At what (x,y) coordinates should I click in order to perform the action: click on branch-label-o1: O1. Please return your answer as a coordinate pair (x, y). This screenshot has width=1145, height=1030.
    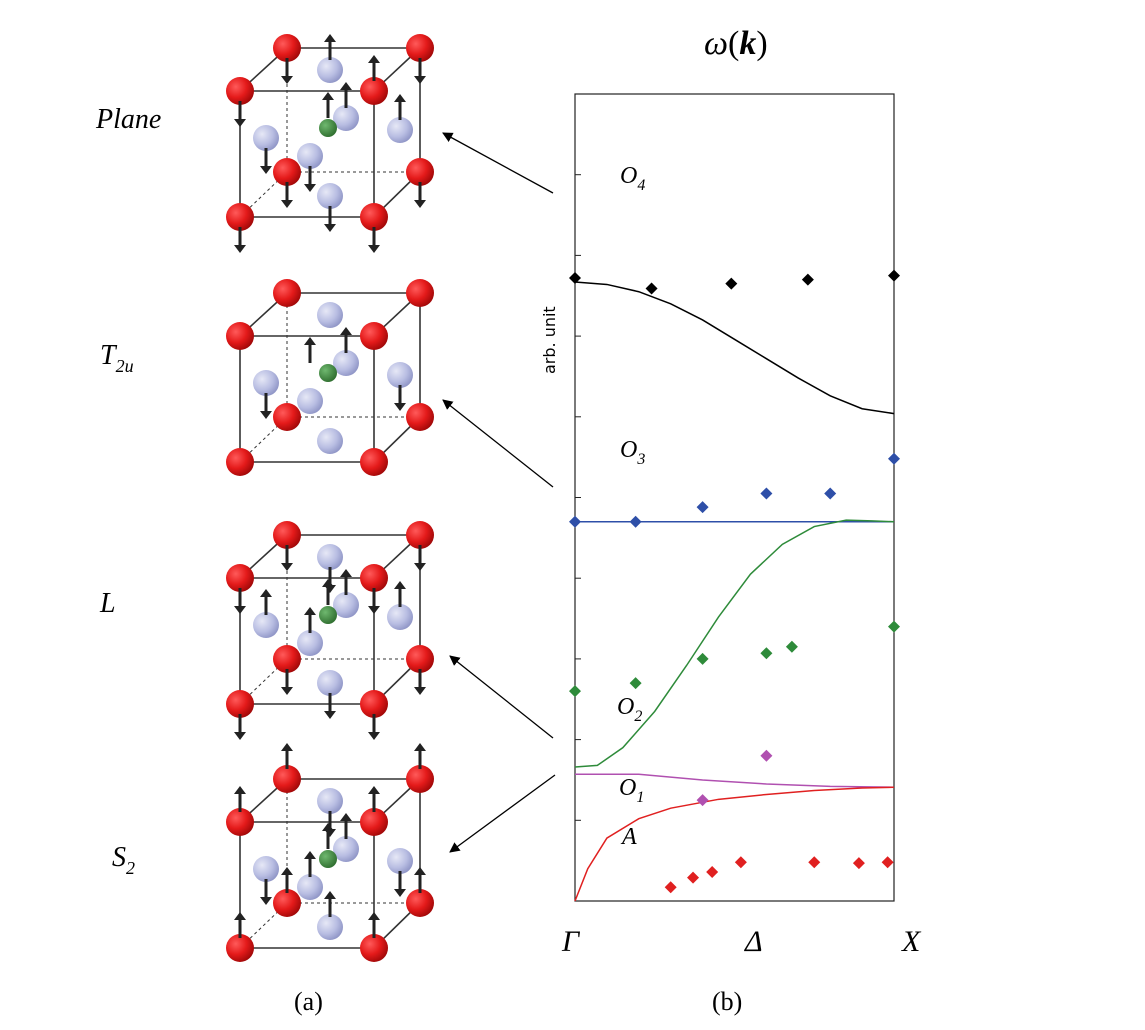
    Looking at the image, I should click on (631, 790).